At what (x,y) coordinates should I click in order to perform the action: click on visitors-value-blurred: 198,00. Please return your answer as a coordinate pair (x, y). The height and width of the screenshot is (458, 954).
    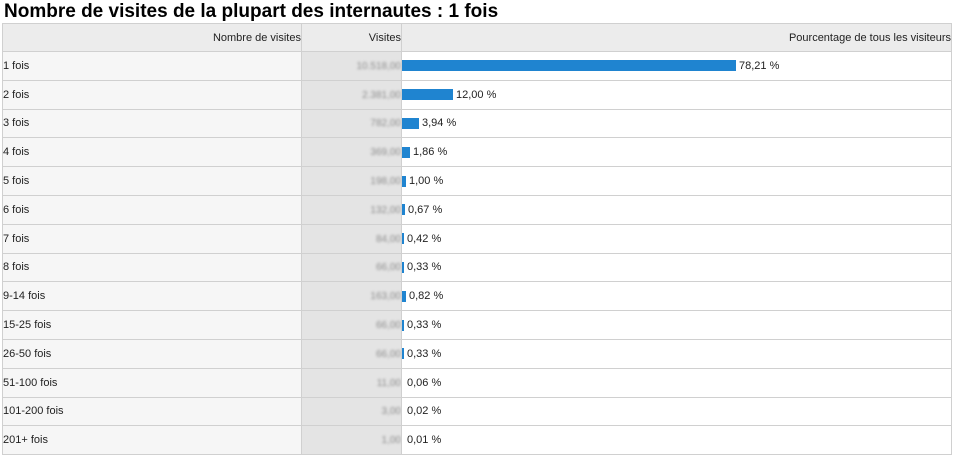
    Looking at the image, I should click on (385, 182).